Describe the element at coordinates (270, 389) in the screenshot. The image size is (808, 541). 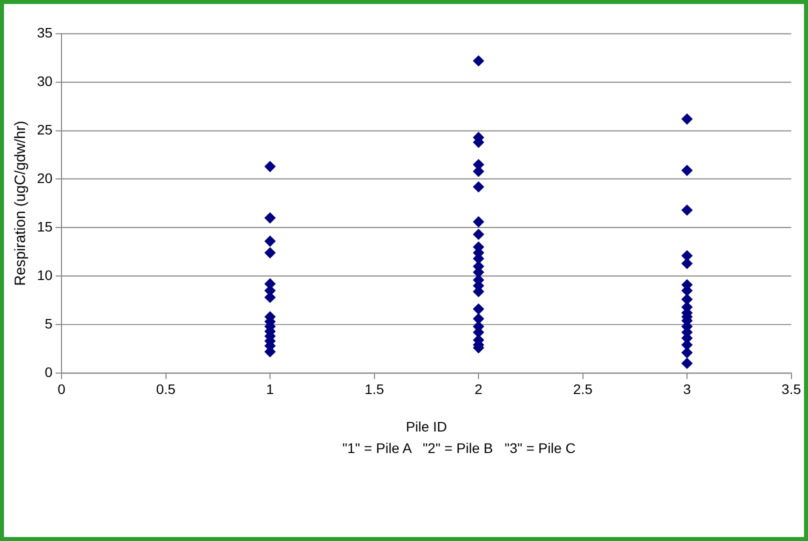
I see `x-tick-label: 1` at that location.